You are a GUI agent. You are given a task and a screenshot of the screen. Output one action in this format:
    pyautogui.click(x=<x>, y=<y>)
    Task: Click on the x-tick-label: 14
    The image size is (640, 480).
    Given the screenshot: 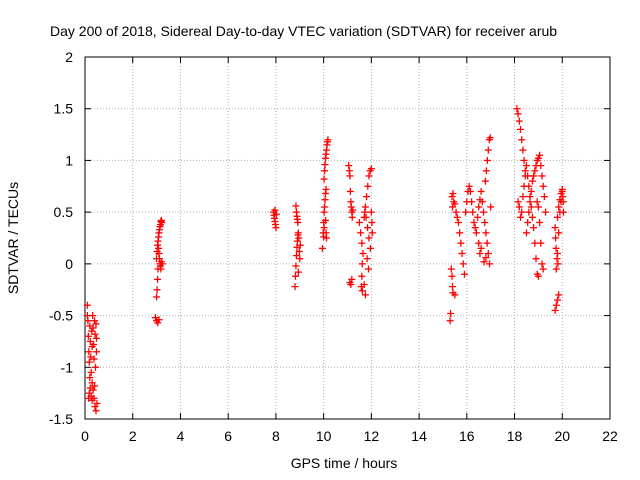 What is the action you would take?
    pyautogui.click(x=419, y=436)
    